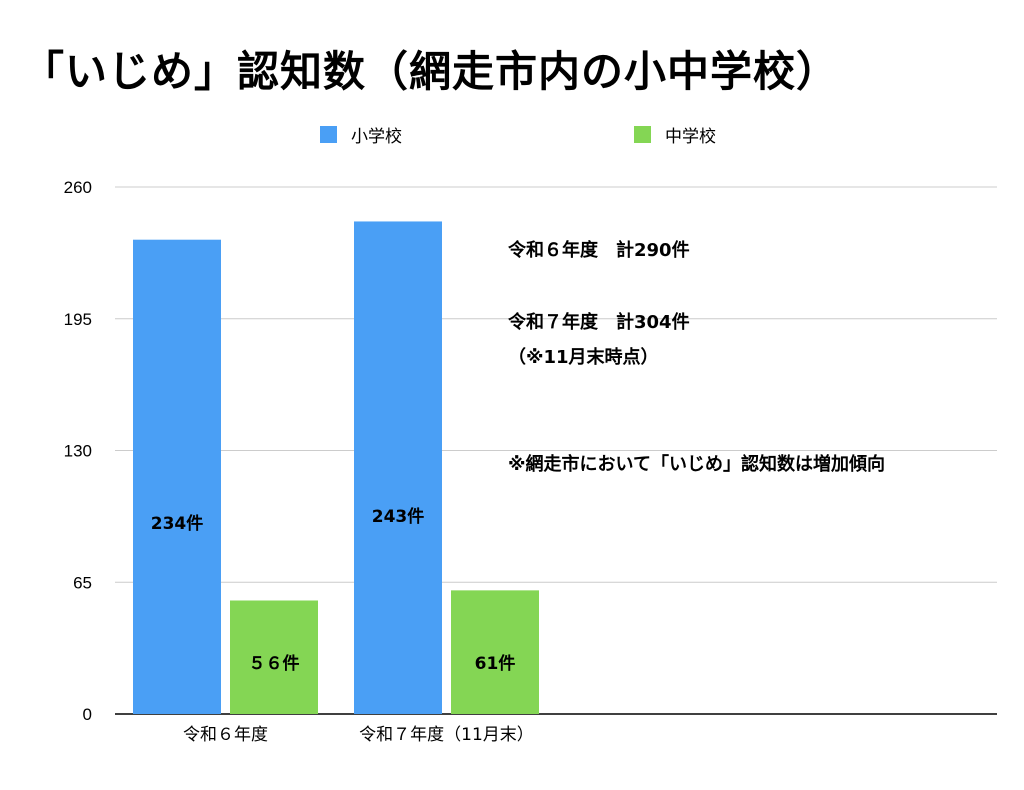 This screenshot has width=1024, height=790. Describe the element at coordinates (696, 464) in the screenshot. I see `annotation: ※網走市において「いじめ」認知数は増加傾向` at that location.